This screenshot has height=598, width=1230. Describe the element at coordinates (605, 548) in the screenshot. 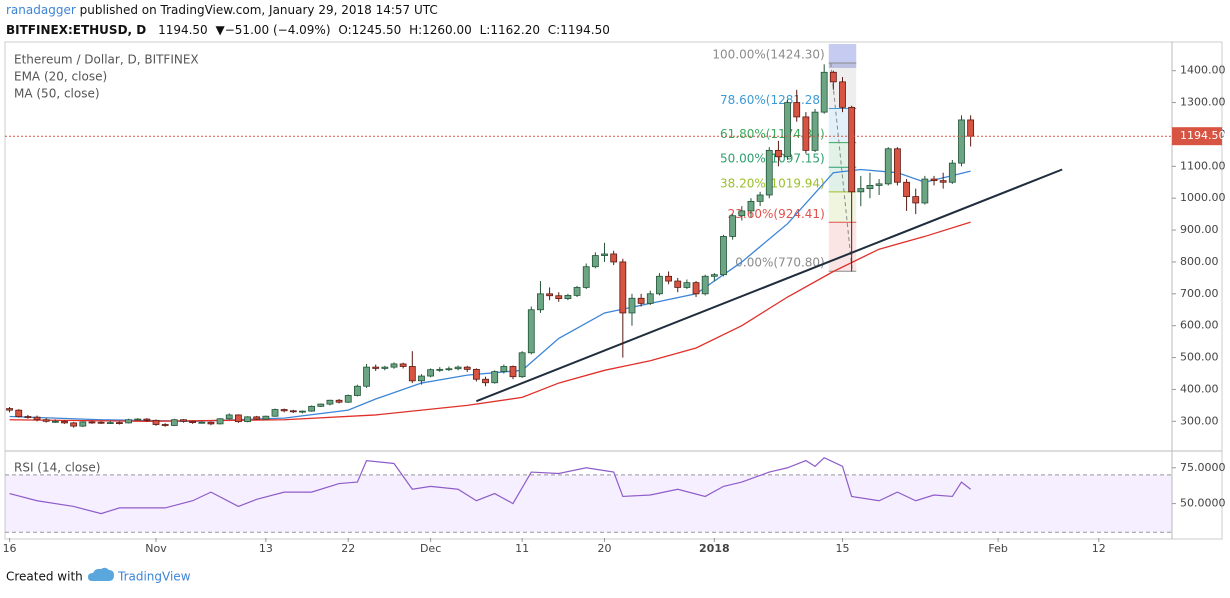

I see `x-tick-label: 20` at that location.